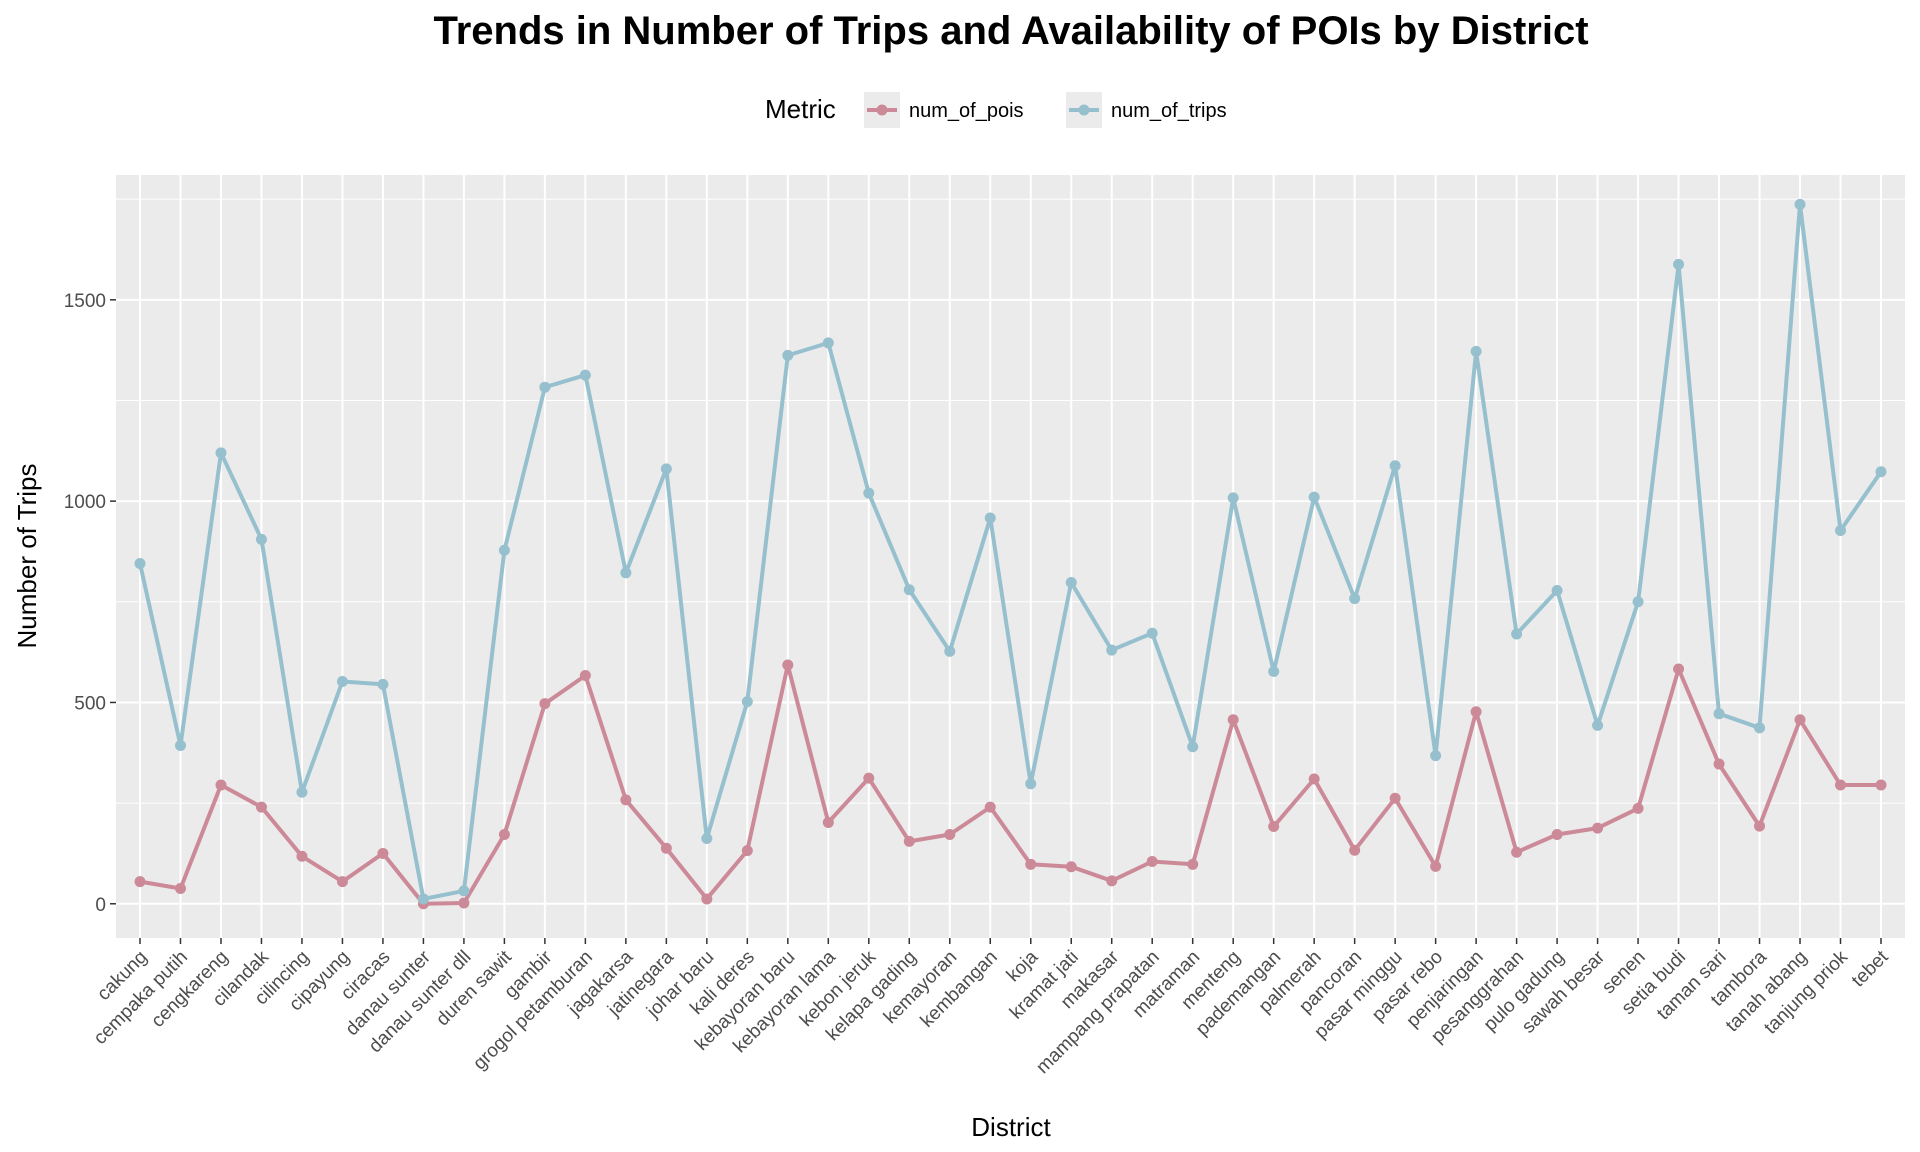 Image resolution: width=1920 pixels, height=1152 pixels. Describe the element at coordinates (1169, 111) in the screenshot. I see `legend-label: num_of_trips` at that location.